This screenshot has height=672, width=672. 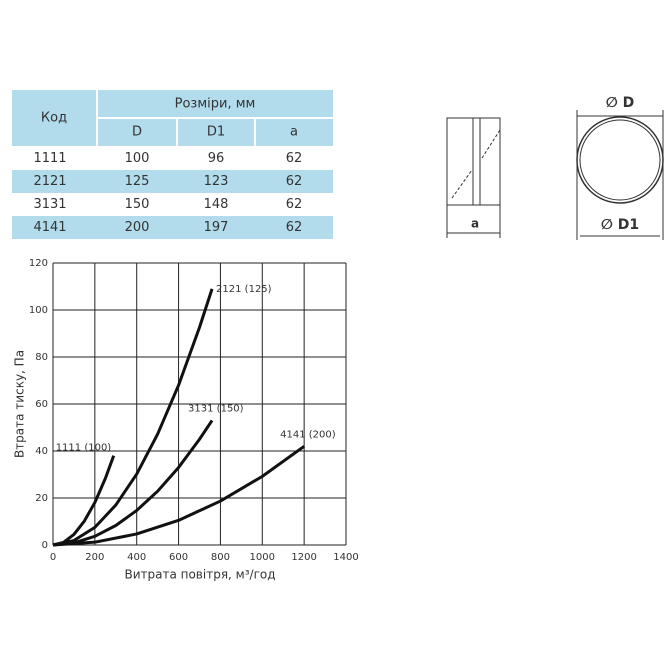 What do you see at coordinates (215, 104) in the screenshot?
I see `header-group: Розміри, мм` at bounding box center [215, 104].